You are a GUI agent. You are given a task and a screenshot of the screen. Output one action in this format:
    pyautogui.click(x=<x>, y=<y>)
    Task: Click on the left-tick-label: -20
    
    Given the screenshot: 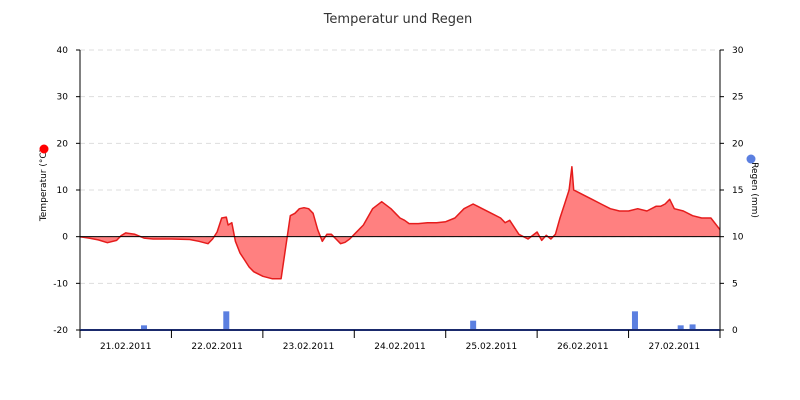 What is the action you would take?
    pyautogui.click(x=60, y=331)
    